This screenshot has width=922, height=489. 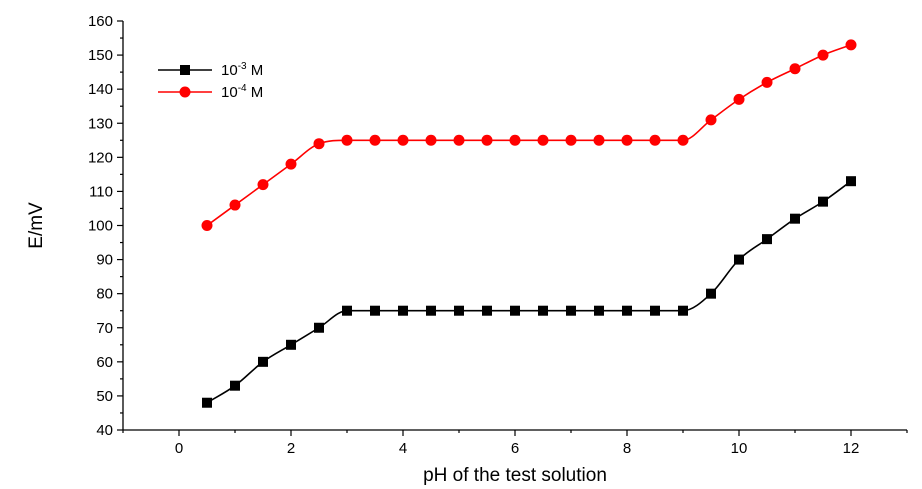 I want to click on y-tick-label: 160, so click(x=100, y=21).